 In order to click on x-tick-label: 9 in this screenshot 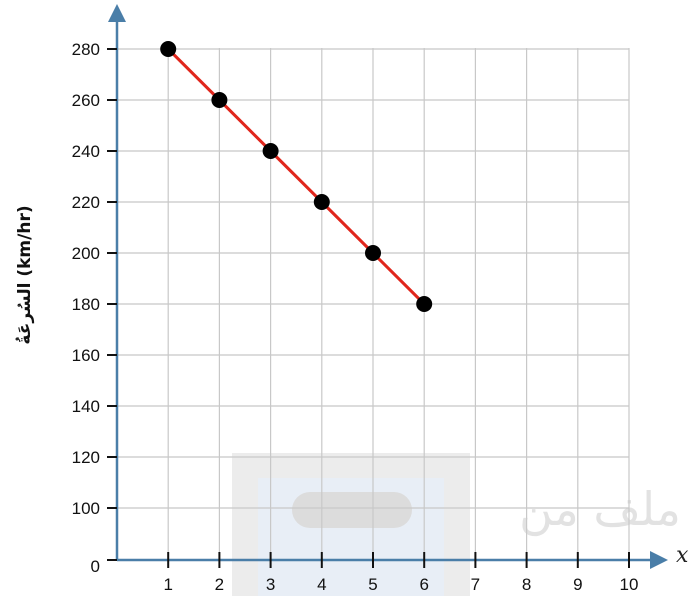, I will do `click(577, 584)`.